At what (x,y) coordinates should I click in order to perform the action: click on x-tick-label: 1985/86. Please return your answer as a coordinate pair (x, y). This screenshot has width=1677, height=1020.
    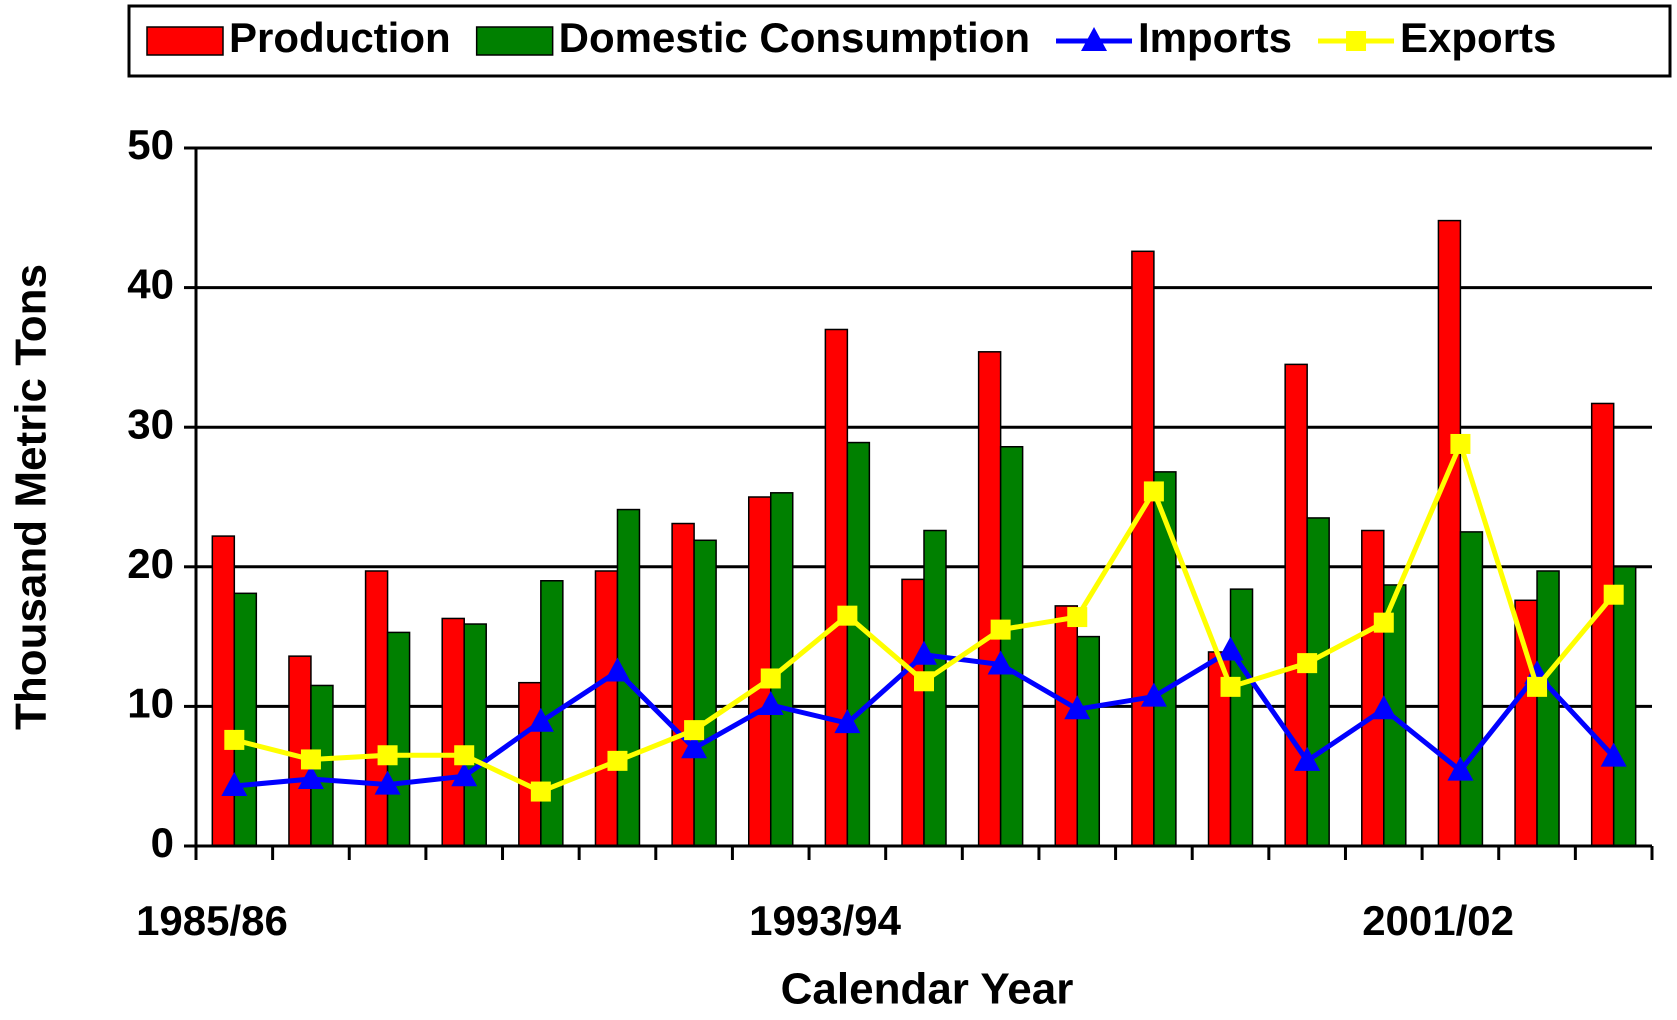
    Looking at the image, I should click on (212, 920).